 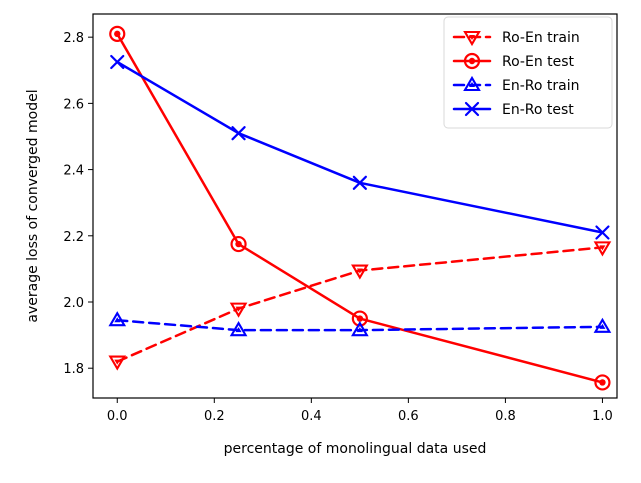 I want to click on y-tick-label: 2.8, so click(x=73, y=38).